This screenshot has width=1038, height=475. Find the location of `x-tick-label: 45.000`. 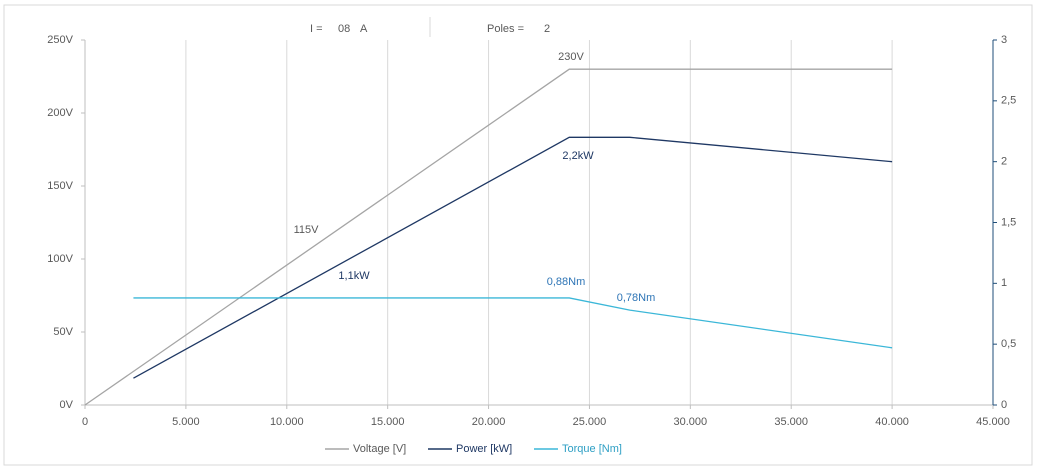

x-tick-label: 45.000 is located at coordinates (993, 422).